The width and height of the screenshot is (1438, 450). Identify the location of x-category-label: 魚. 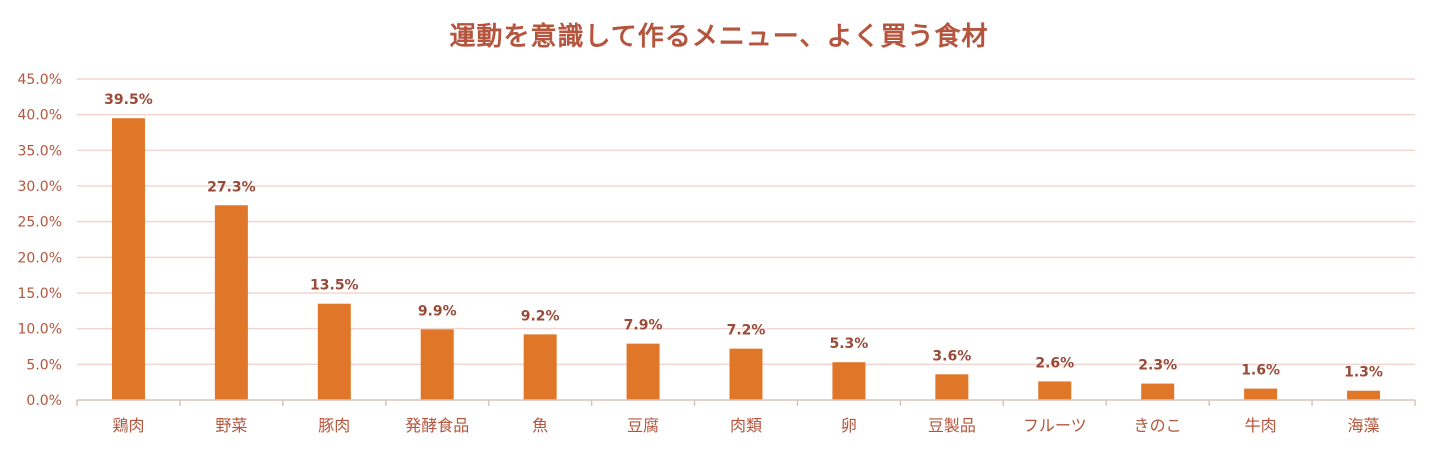
(540, 425).